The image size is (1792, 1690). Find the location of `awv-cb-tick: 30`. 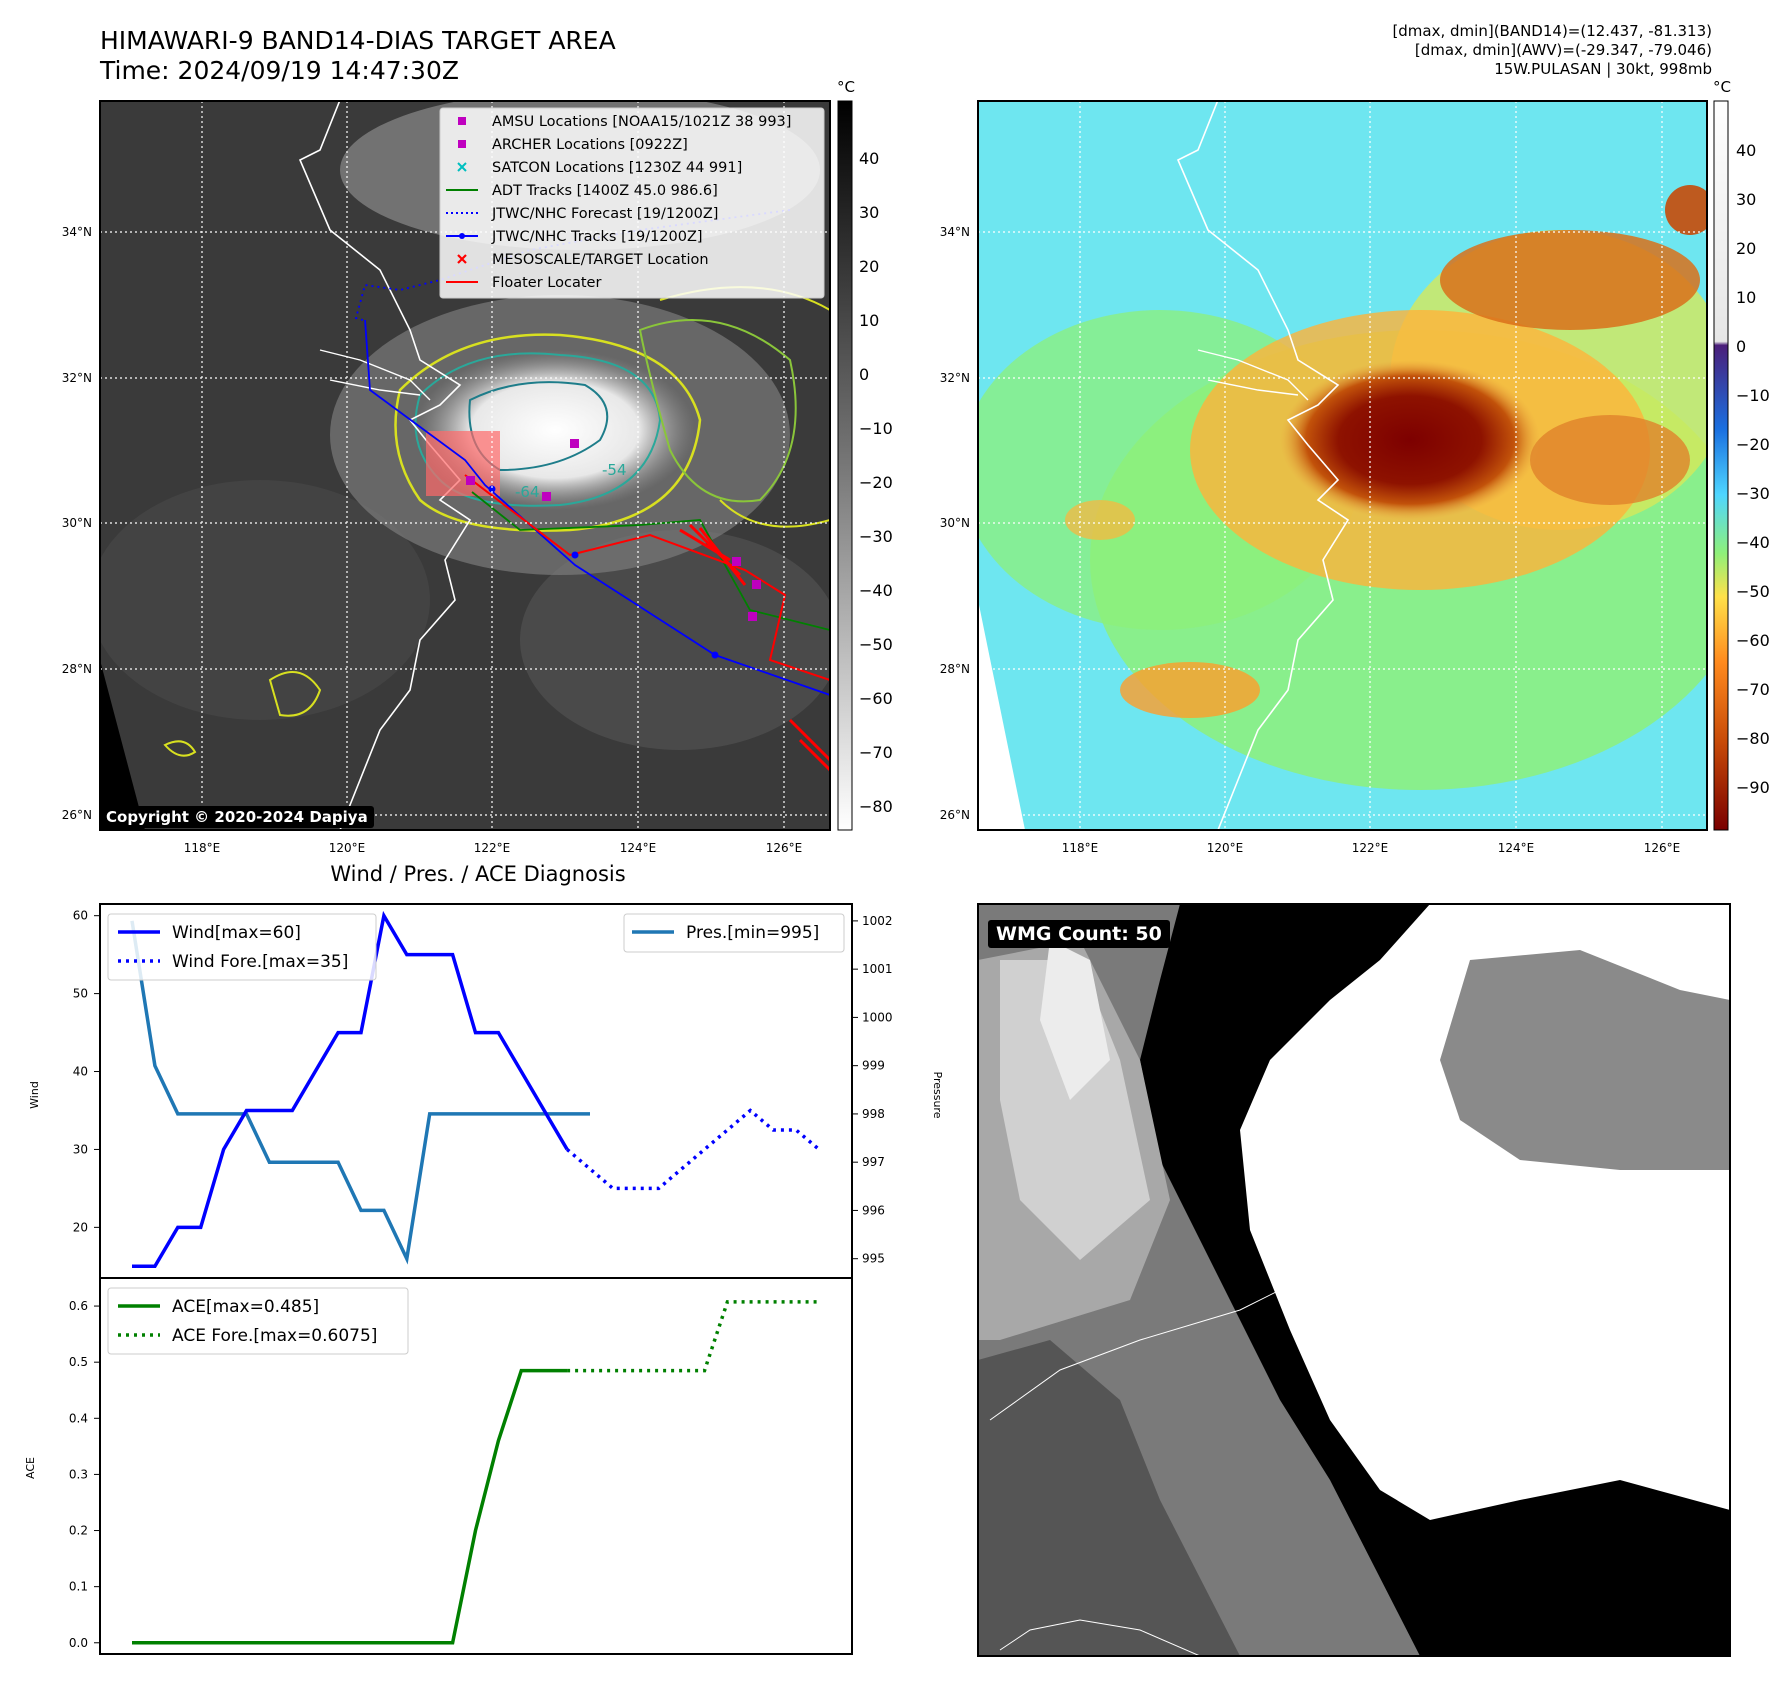

awv-cb-tick: 30 is located at coordinates (1746, 199).